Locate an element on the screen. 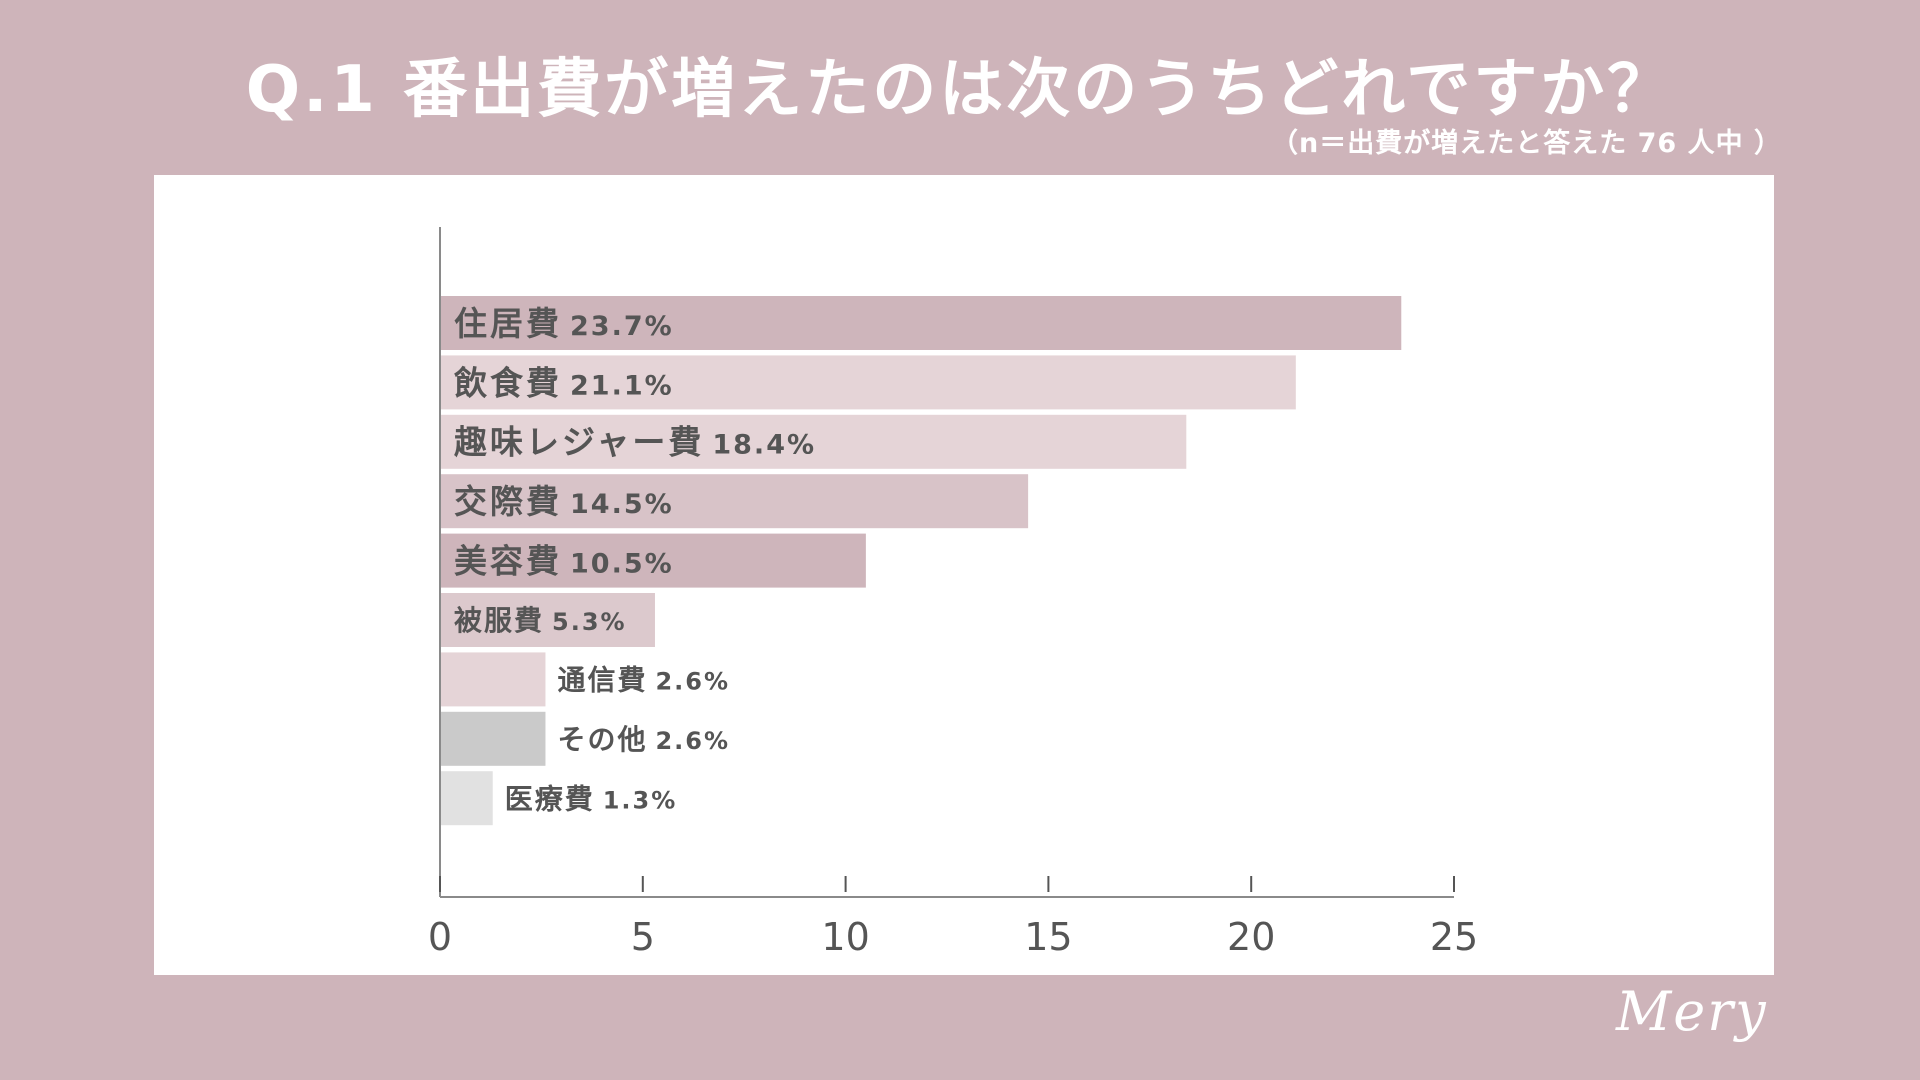 Image resolution: width=1920 pixels, height=1080 pixels. x-tick-label-5: 5 is located at coordinates (643, 937).